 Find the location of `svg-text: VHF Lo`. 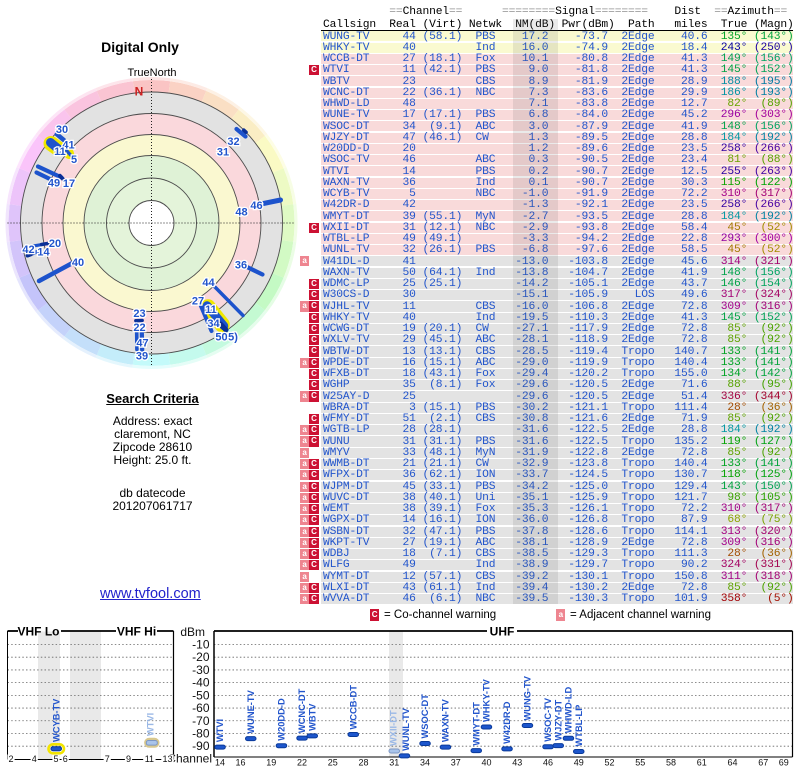

svg-text: VHF Lo is located at coordinates (39, 632).